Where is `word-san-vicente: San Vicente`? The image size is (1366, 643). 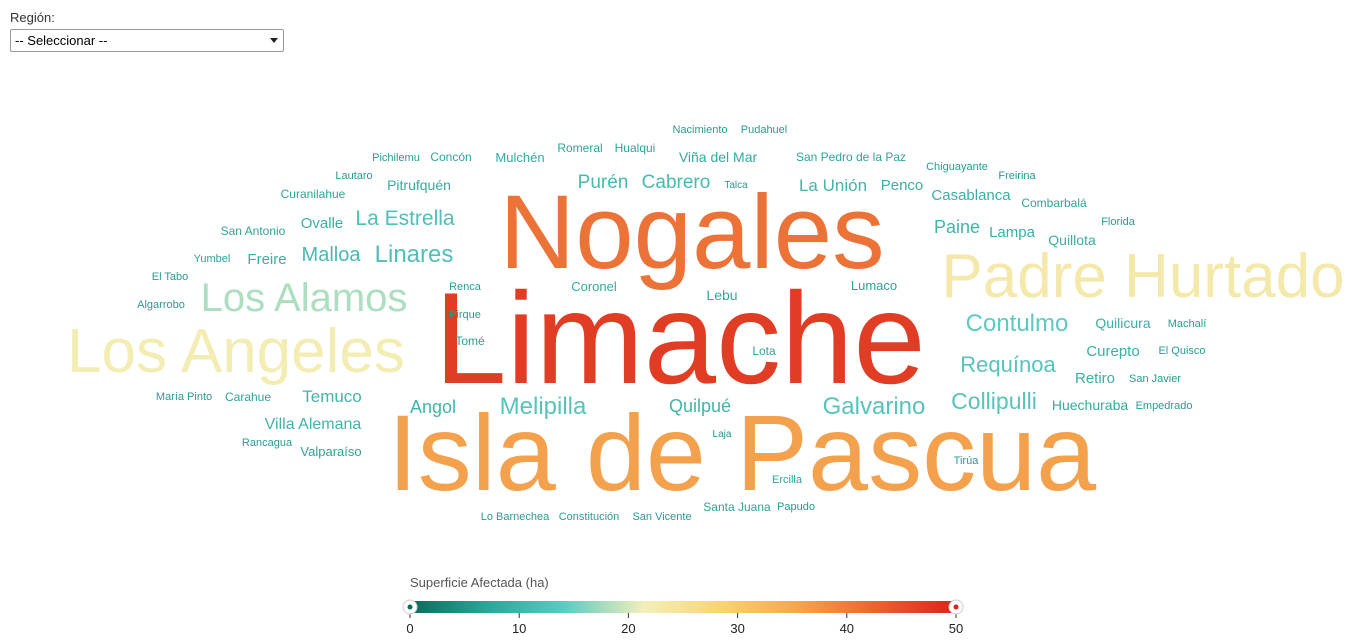
word-san-vicente: San Vicente is located at coordinates (661, 517).